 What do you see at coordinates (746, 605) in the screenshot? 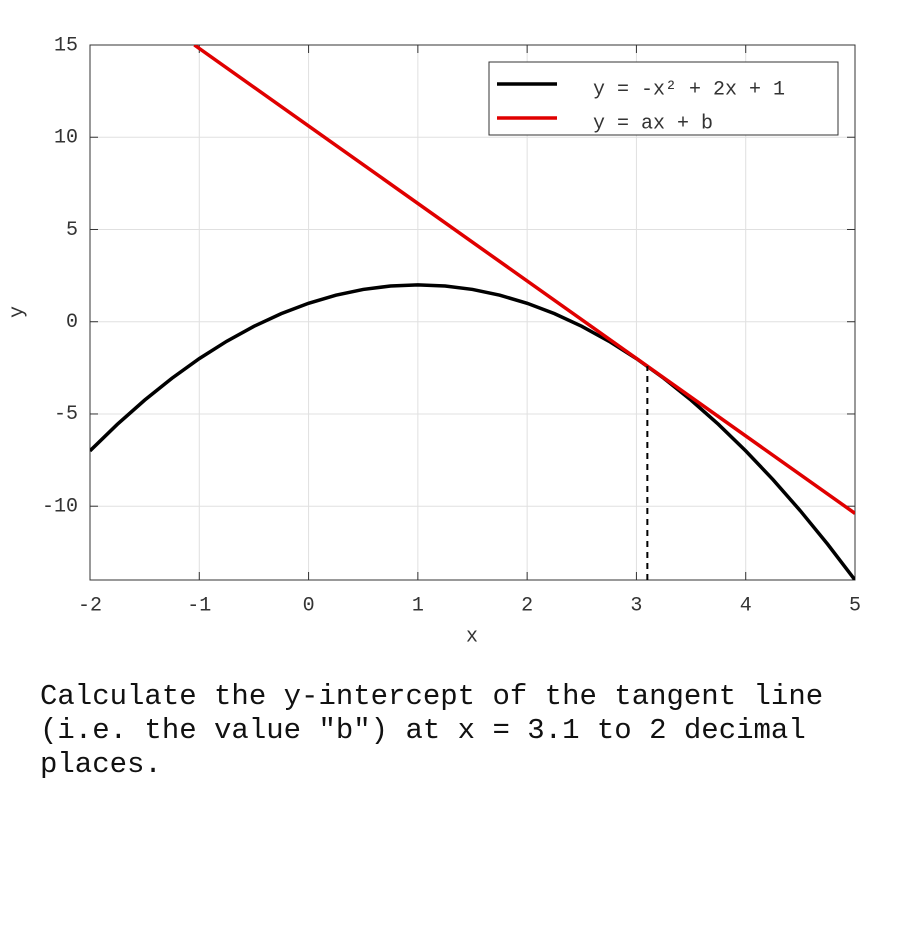
I see `x-tick-label: 4` at bounding box center [746, 605].